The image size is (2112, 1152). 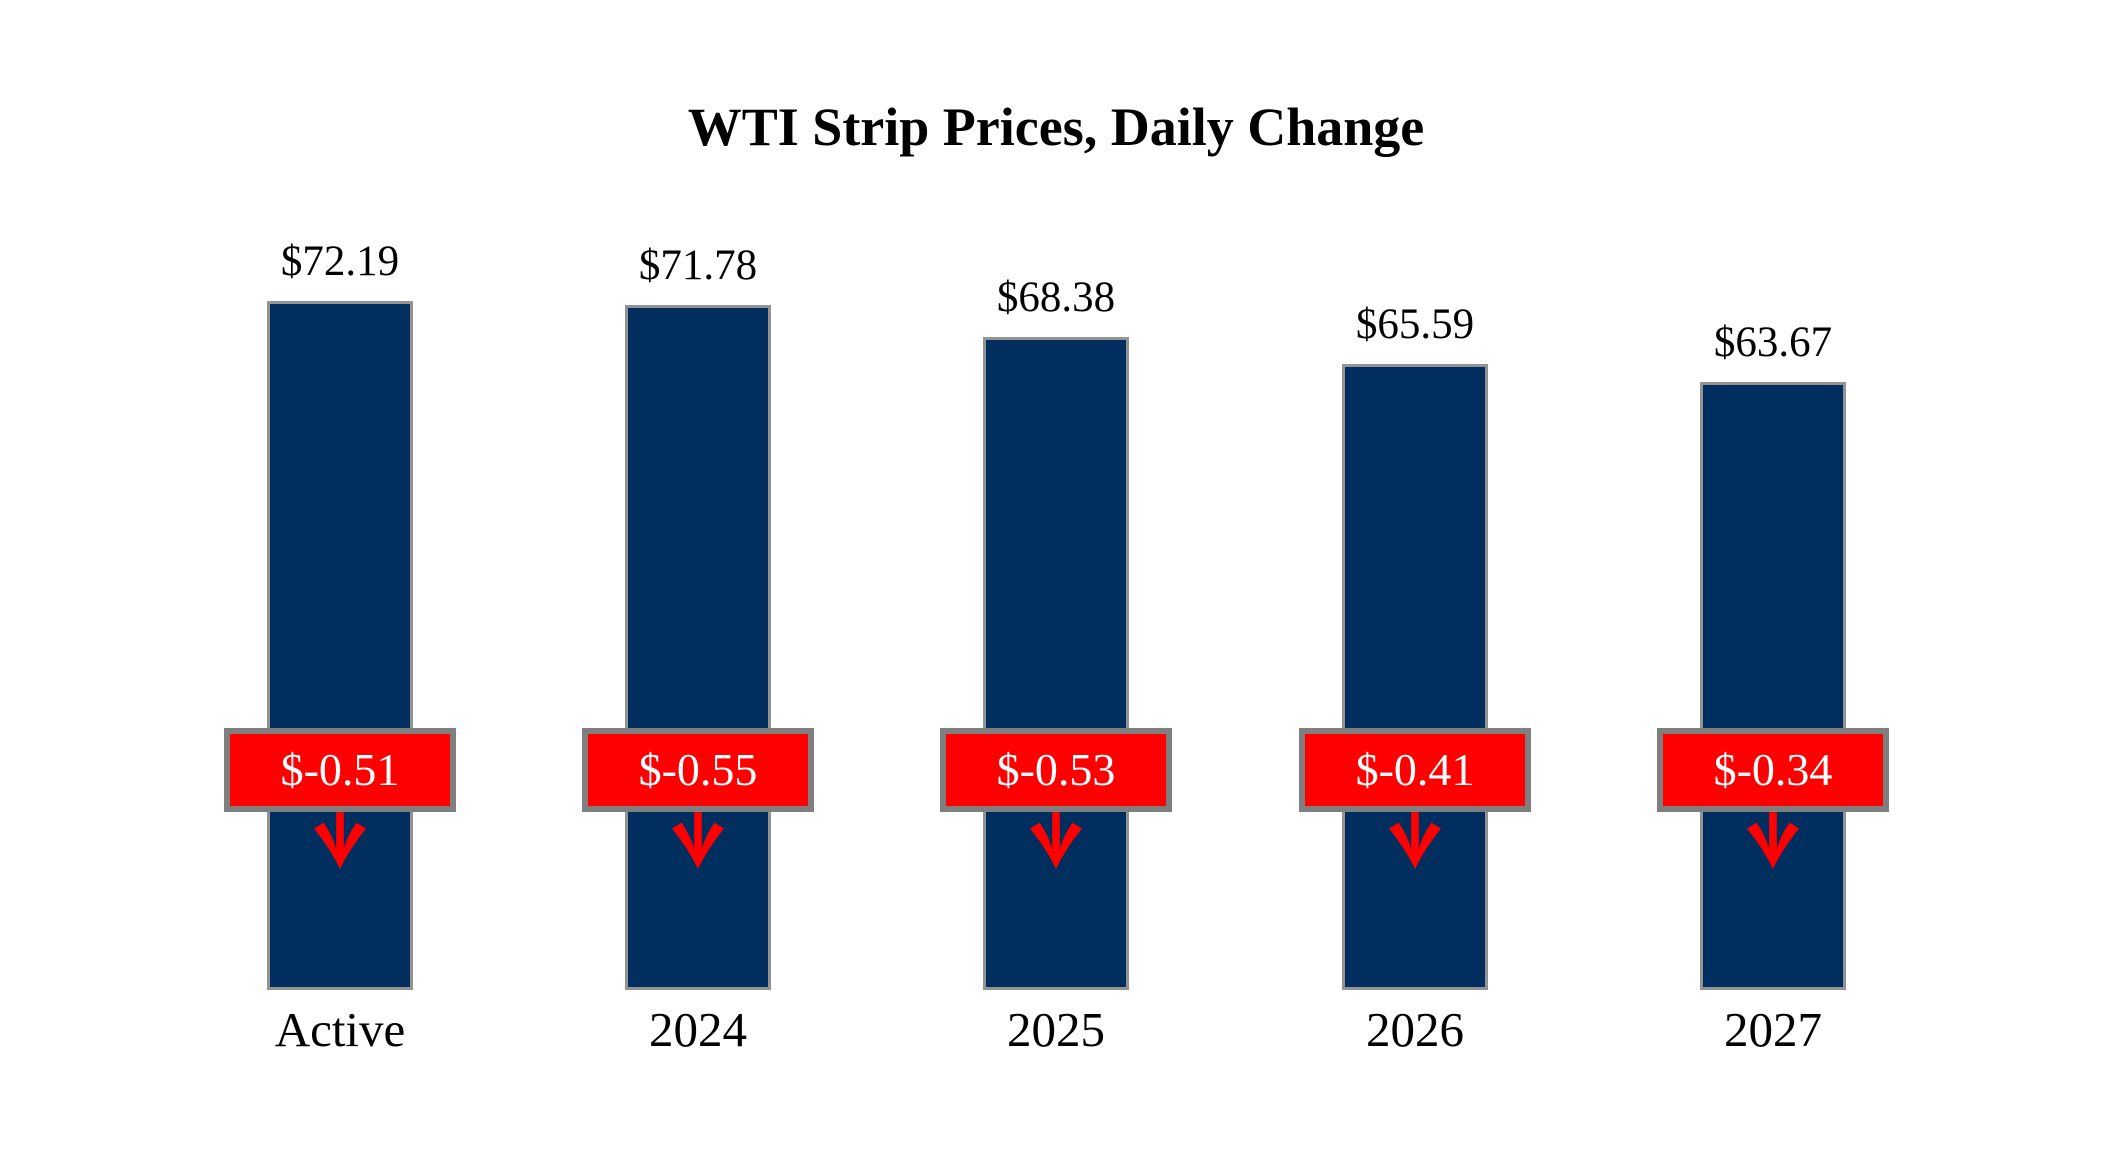 I want to click on daily-change-badge: $-0.51, so click(x=340, y=770).